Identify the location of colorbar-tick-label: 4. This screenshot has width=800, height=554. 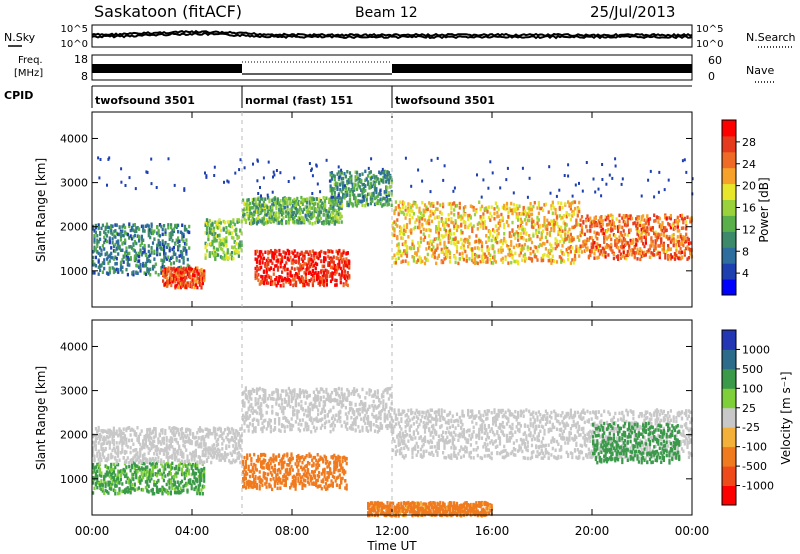
(745, 273).